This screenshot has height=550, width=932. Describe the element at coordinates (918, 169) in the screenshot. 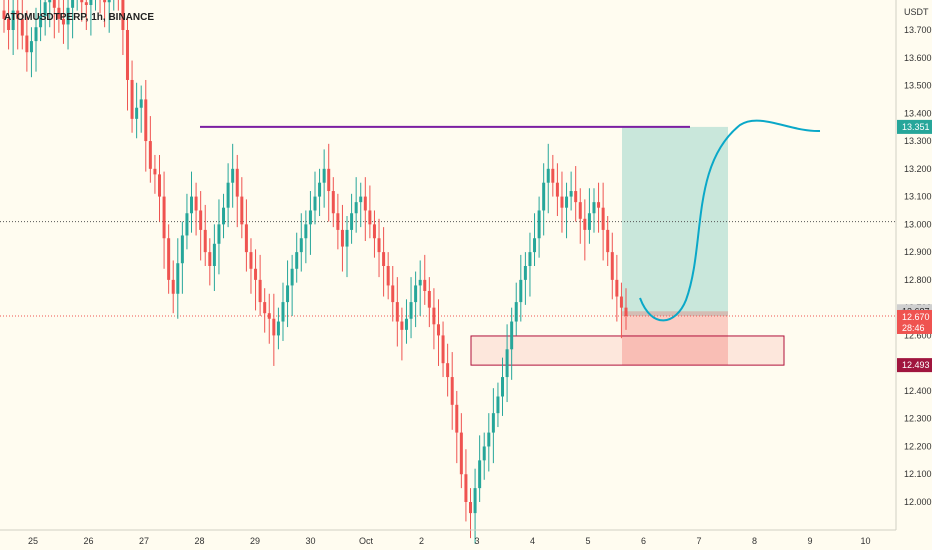

I see `y-tick-label: 13.200` at that location.